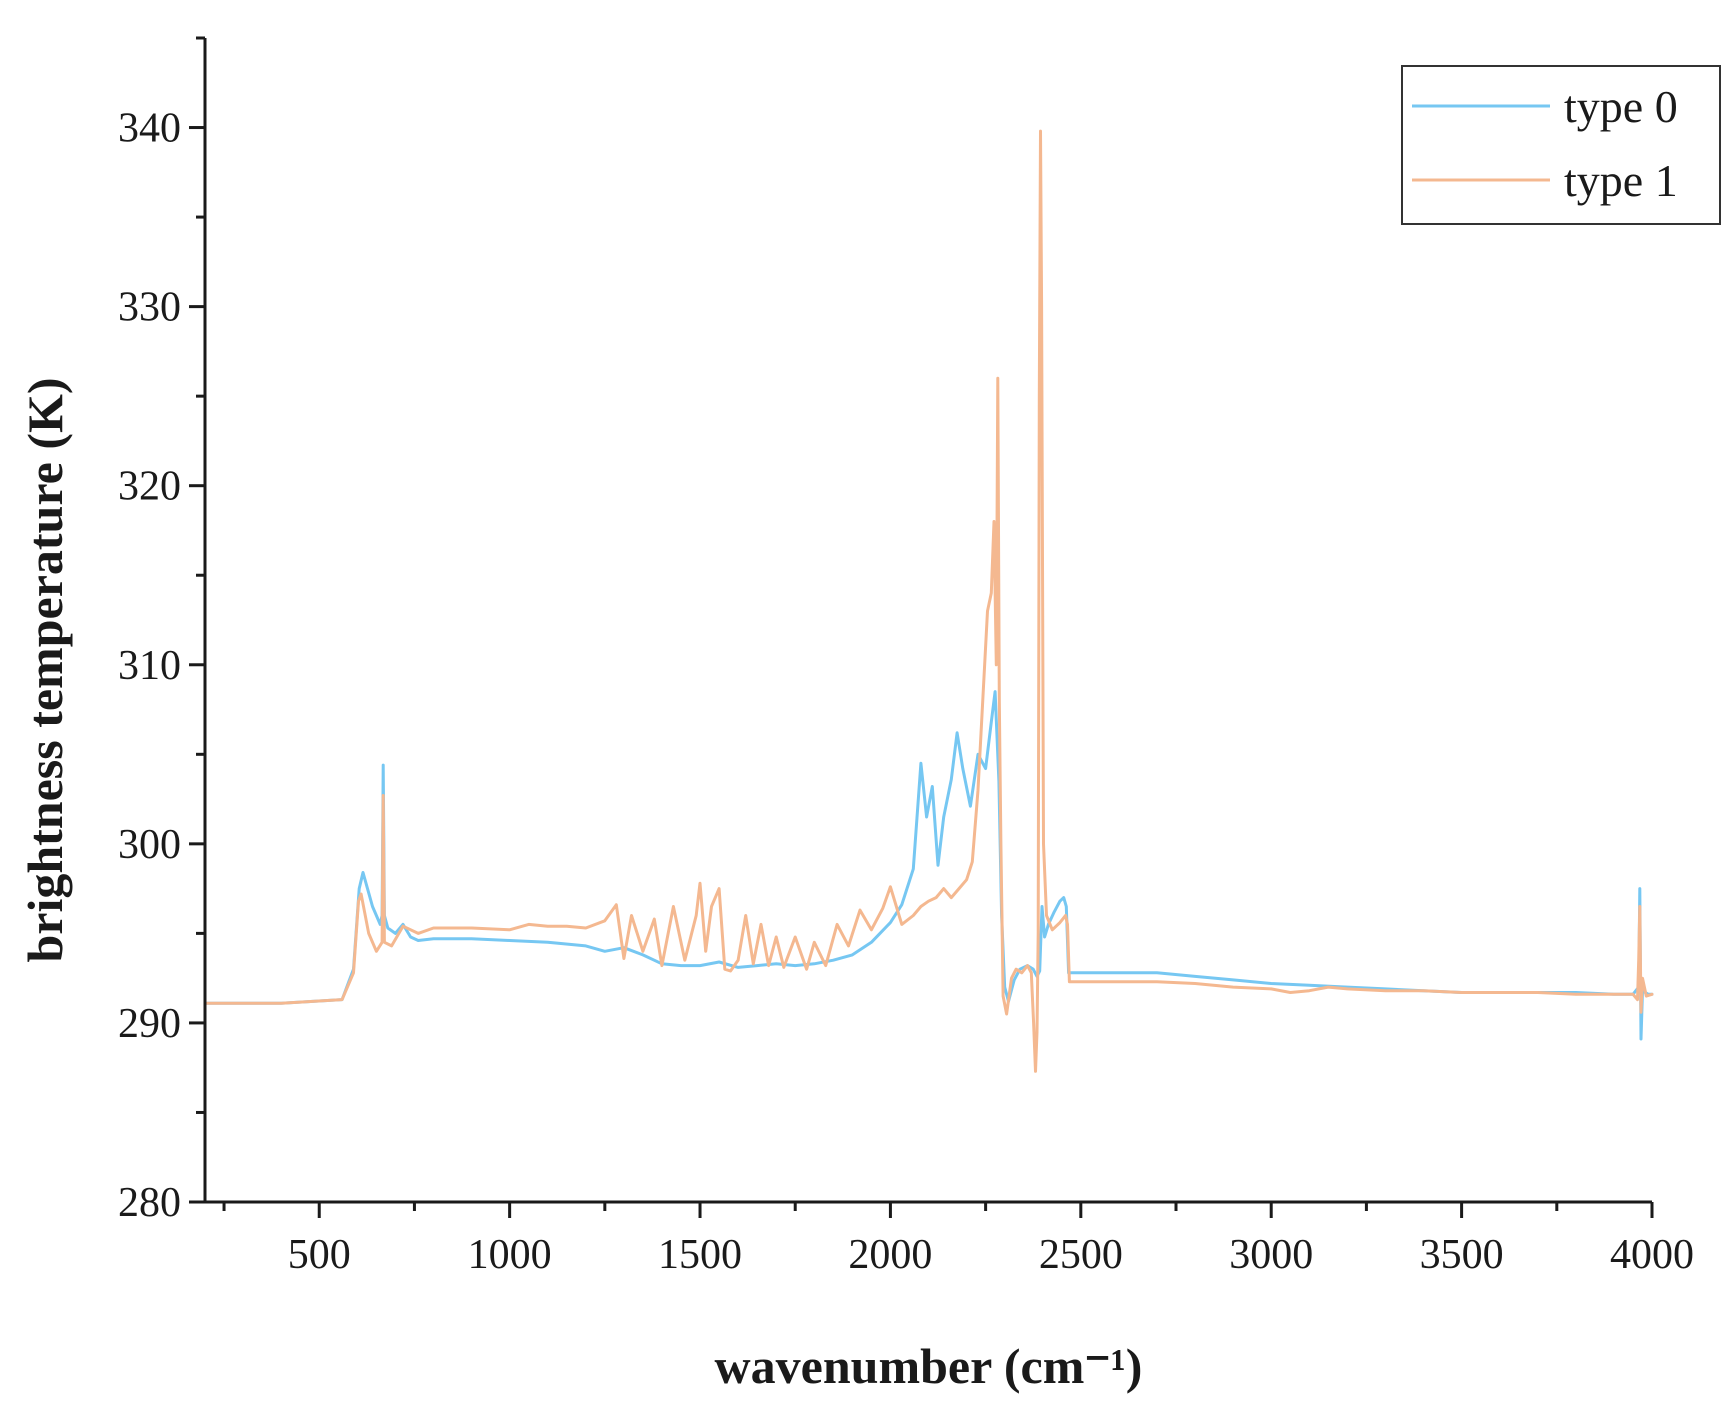  Describe the element at coordinates (149, 1203) in the screenshot. I see `y-tick-label: 280` at that location.